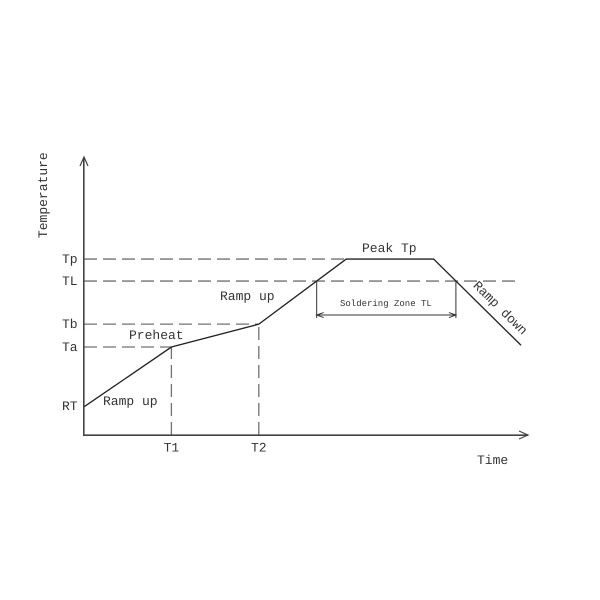  What do you see at coordinates (70, 324) in the screenshot?
I see `ref-line-label: Tb` at bounding box center [70, 324].